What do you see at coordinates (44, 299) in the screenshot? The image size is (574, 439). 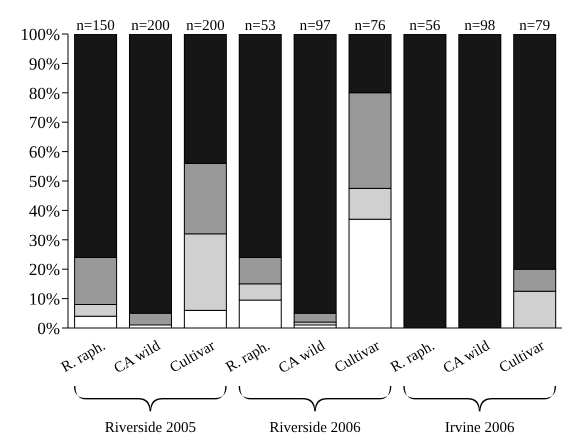 I see `y-tick-label: 10%` at bounding box center [44, 299].